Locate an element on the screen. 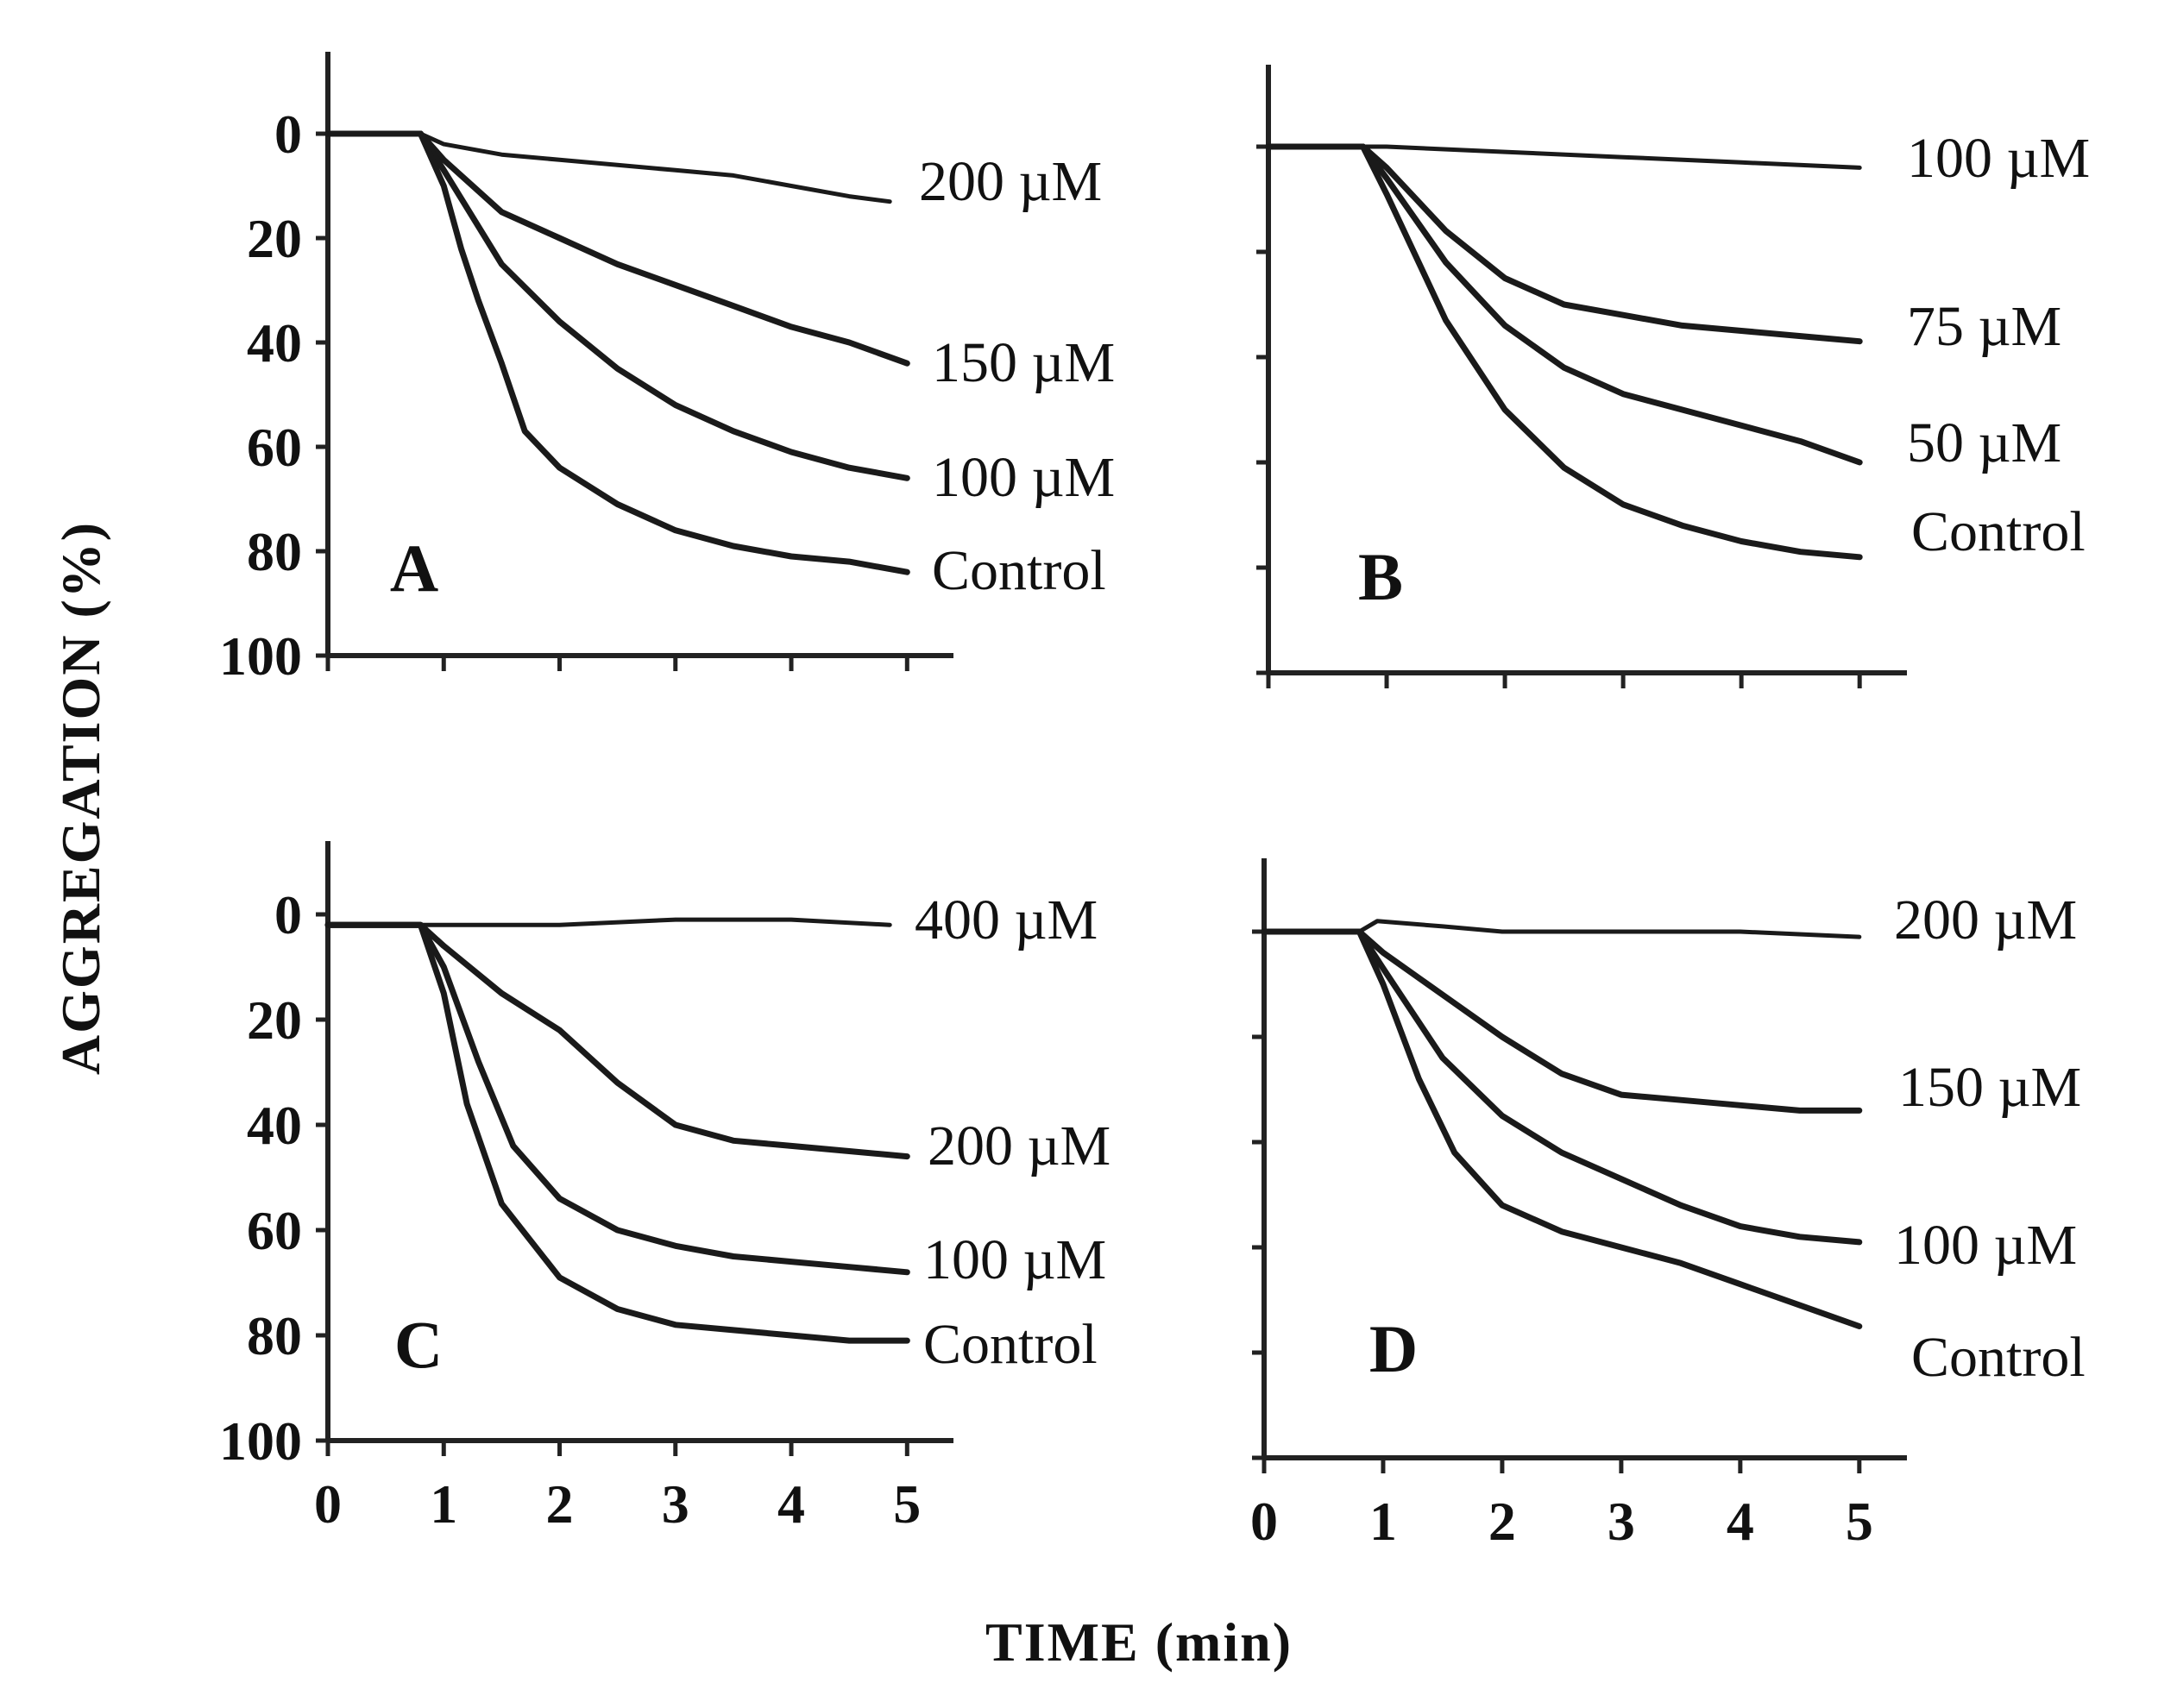 The image size is (2177, 1708). panel-letter-a: A is located at coordinates (414, 568).